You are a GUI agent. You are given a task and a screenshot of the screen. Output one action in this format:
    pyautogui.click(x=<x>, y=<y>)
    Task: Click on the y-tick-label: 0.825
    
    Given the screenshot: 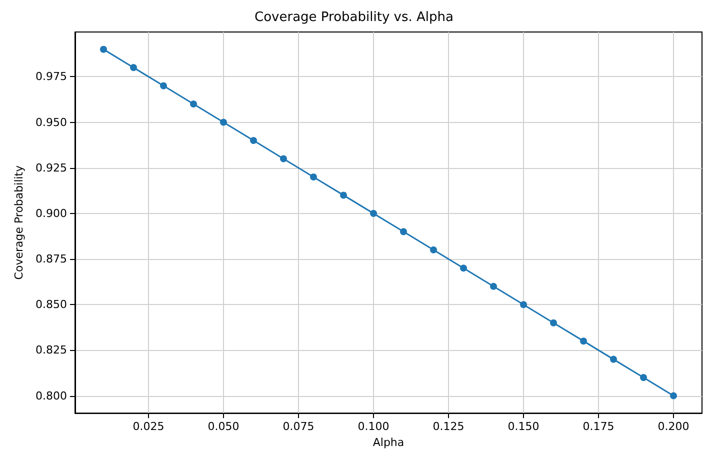 What is the action you would take?
    pyautogui.click(x=51, y=350)
    